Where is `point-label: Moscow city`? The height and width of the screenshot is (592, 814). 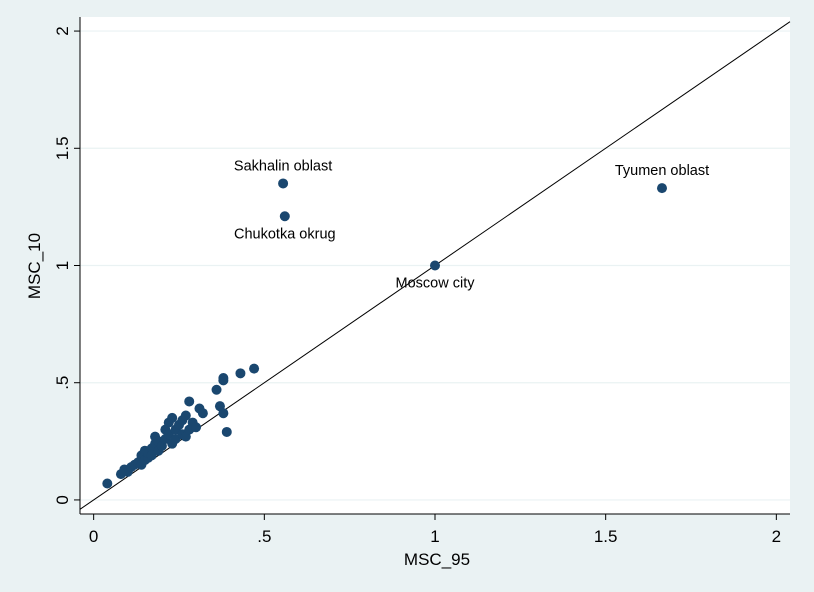
point-label: Moscow city is located at coordinates (436, 284).